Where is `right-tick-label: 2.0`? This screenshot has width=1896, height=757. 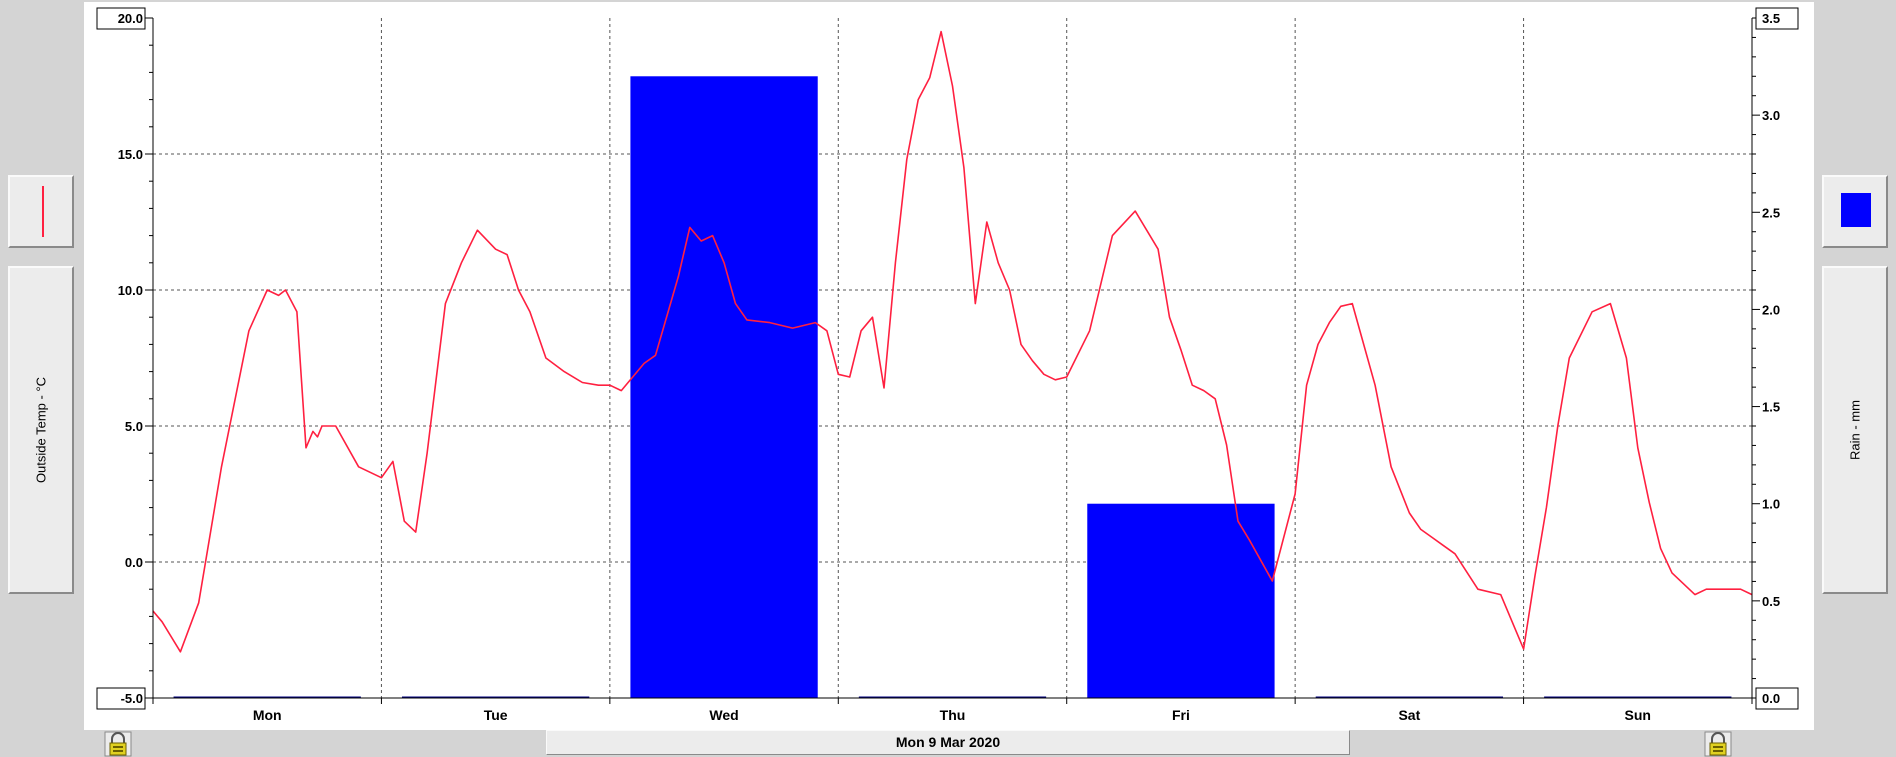 right-tick-label: 2.0 is located at coordinates (1771, 309).